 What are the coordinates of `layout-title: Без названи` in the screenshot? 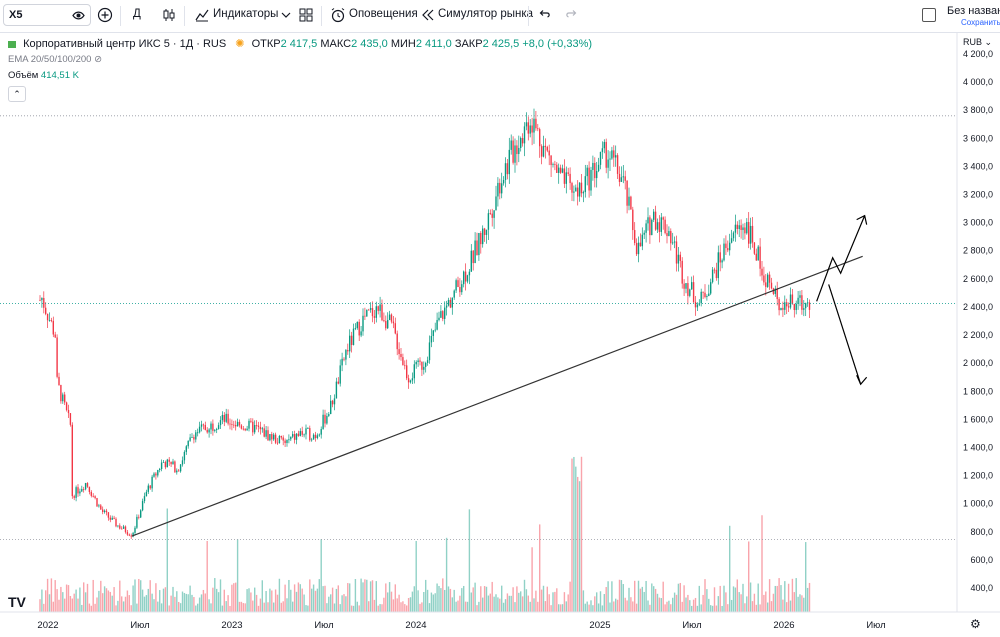 It's located at (973, 11).